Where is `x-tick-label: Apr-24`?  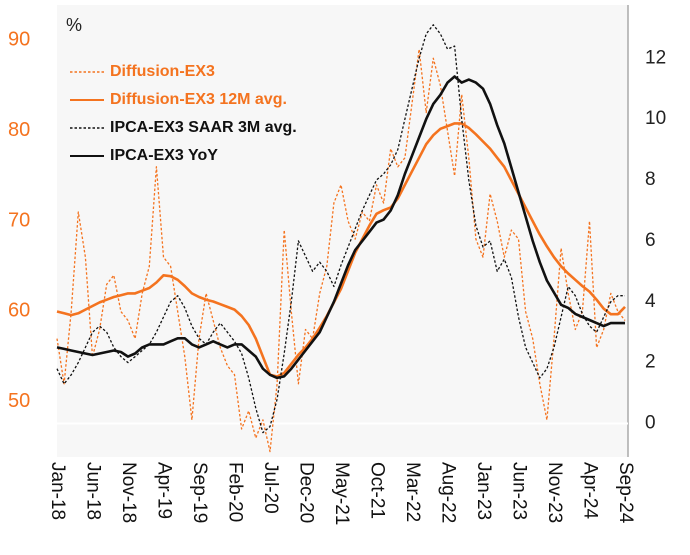 x-tick-label: Apr-24 is located at coordinates (589, 490).